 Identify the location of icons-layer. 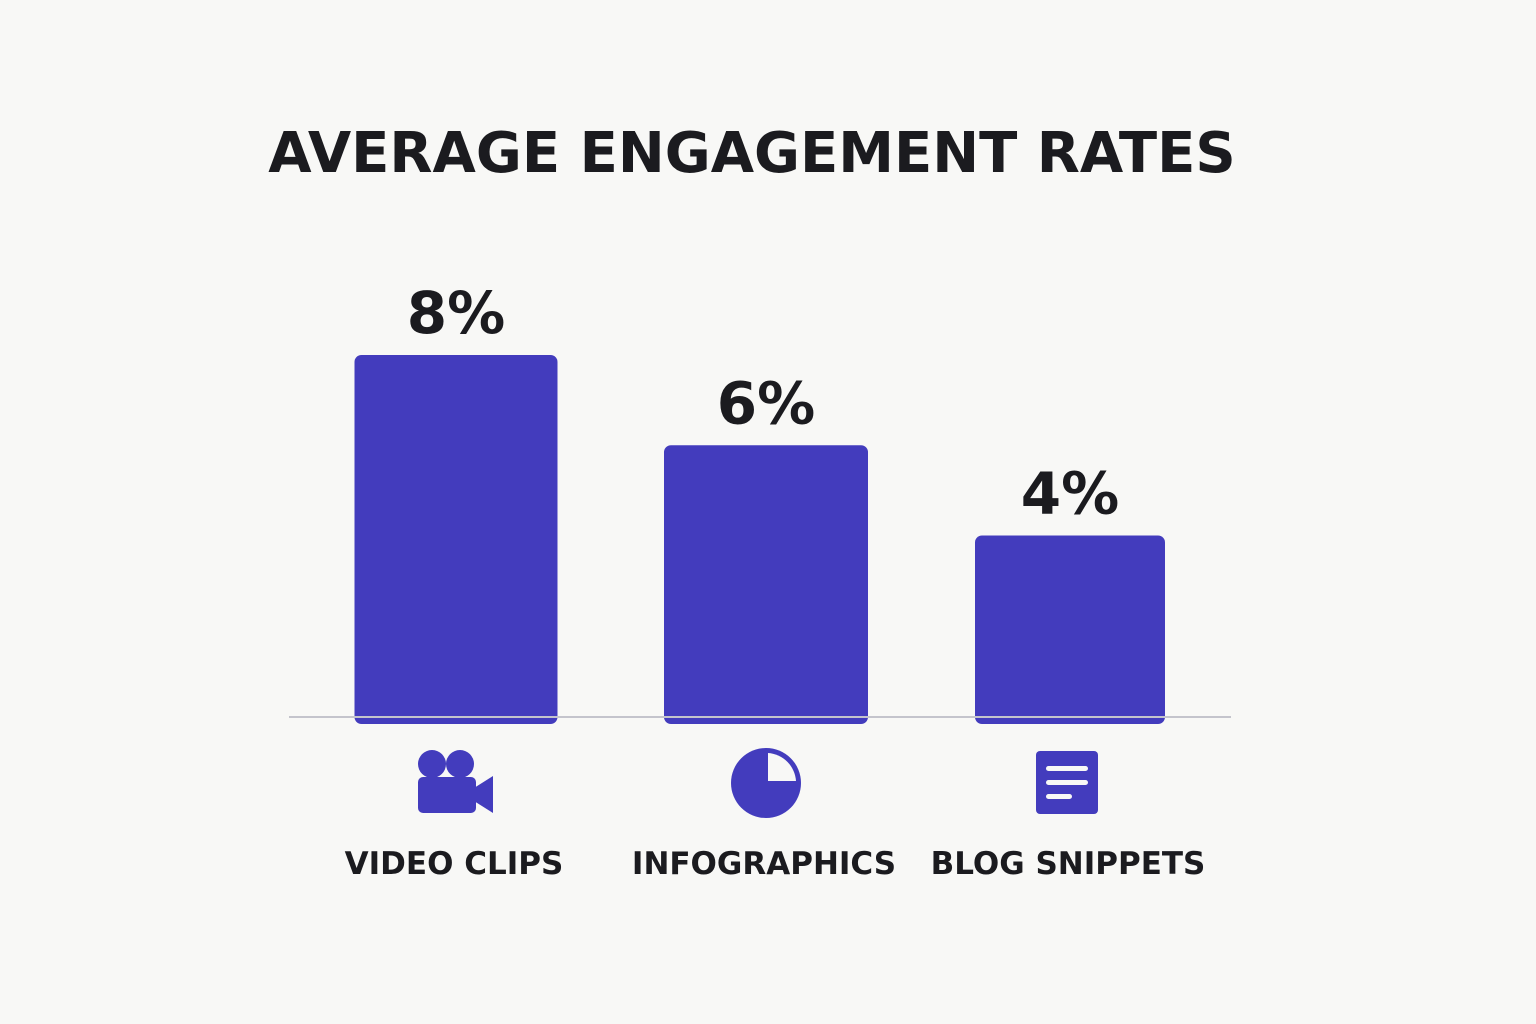
(758, 783).